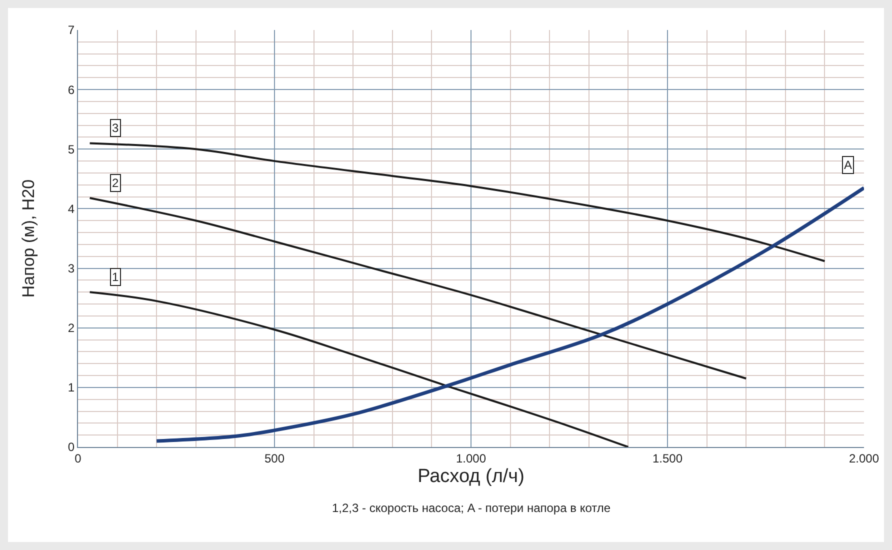 This screenshot has height=550, width=892. I want to click on text: 1,2,3 - скорость насоса; A - потери напора в котле, so click(471, 508).